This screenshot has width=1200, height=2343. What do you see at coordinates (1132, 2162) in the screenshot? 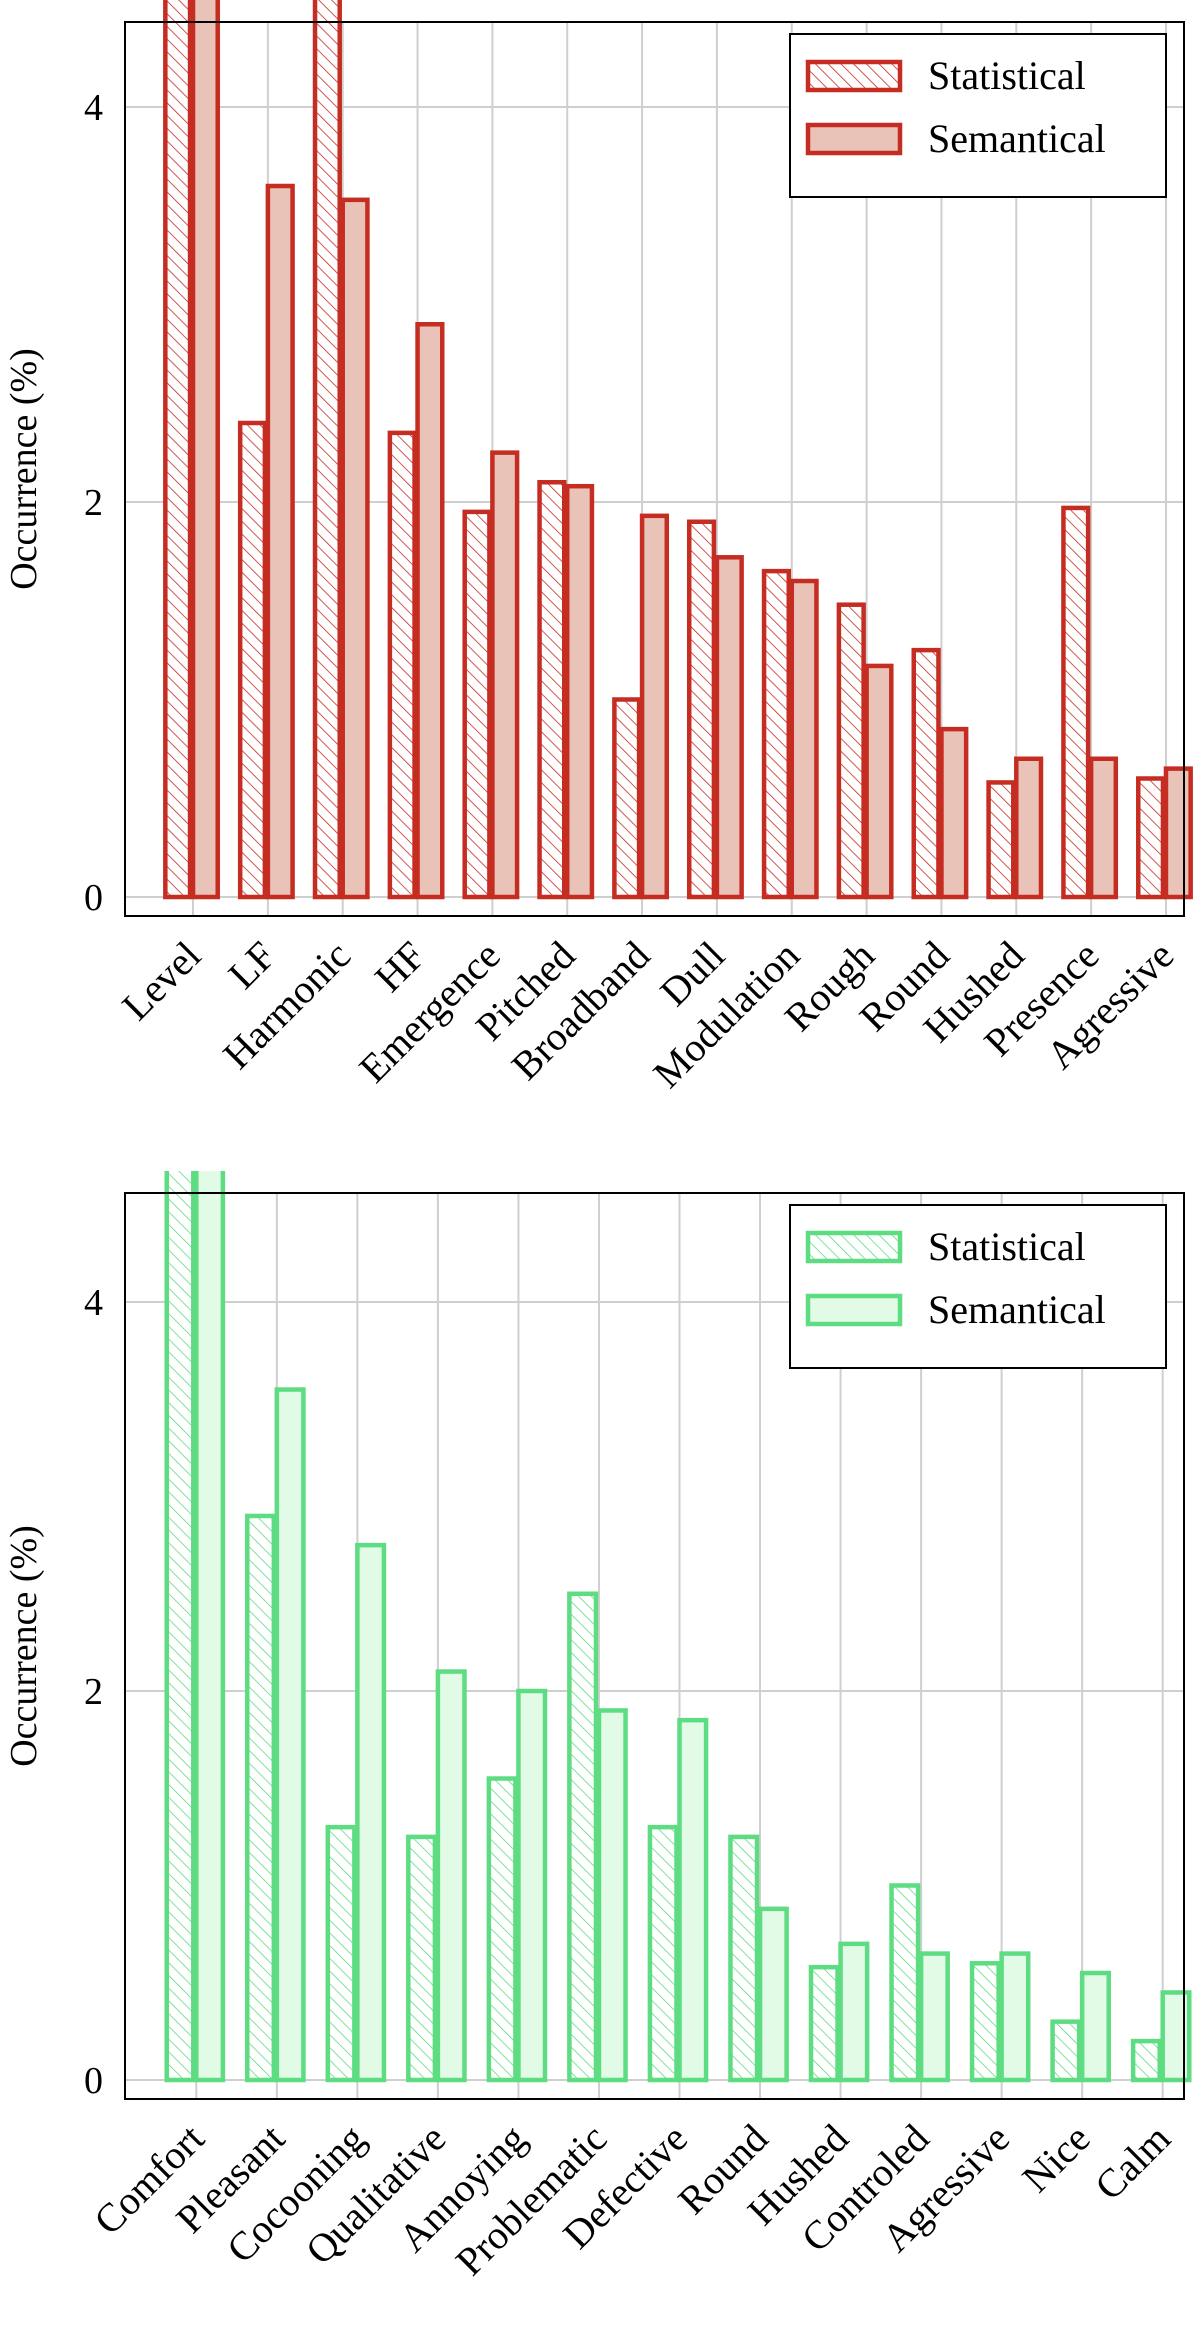
I see `x-tick-label: Calm` at bounding box center [1132, 2162].